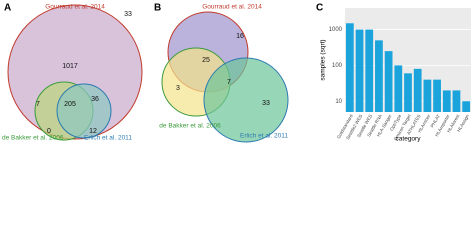 The image size is (474, 240). Describe the element at coordinates (93, 131) in the screenshot. I see `region-count: 12` at that location.